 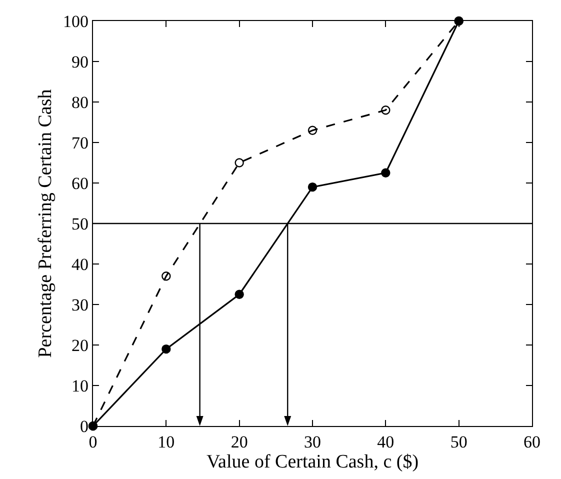 I want to click on y-tick-label: 0, so click(x=84, y=426).